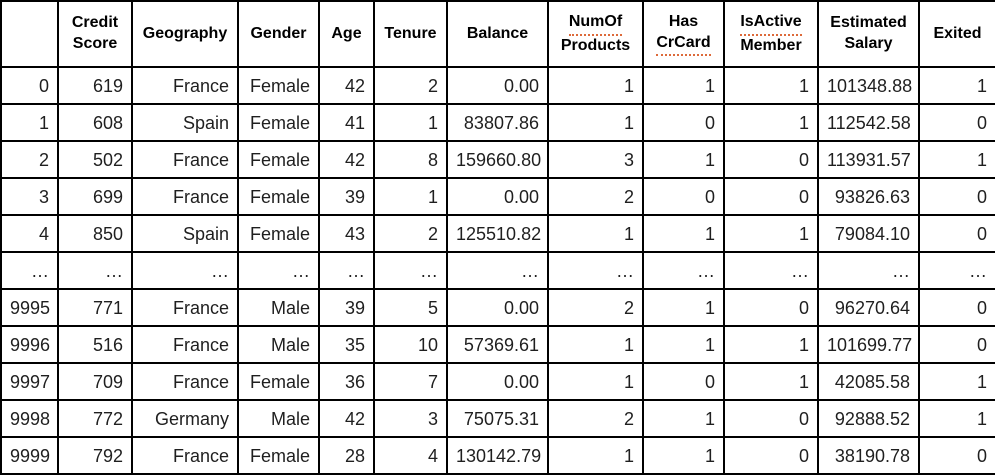 The width and height of the screenshot is (995, 475). Describe the element at coordinates (29, 196) in the screenshot. I see `row-index-cell: 3` at that location.